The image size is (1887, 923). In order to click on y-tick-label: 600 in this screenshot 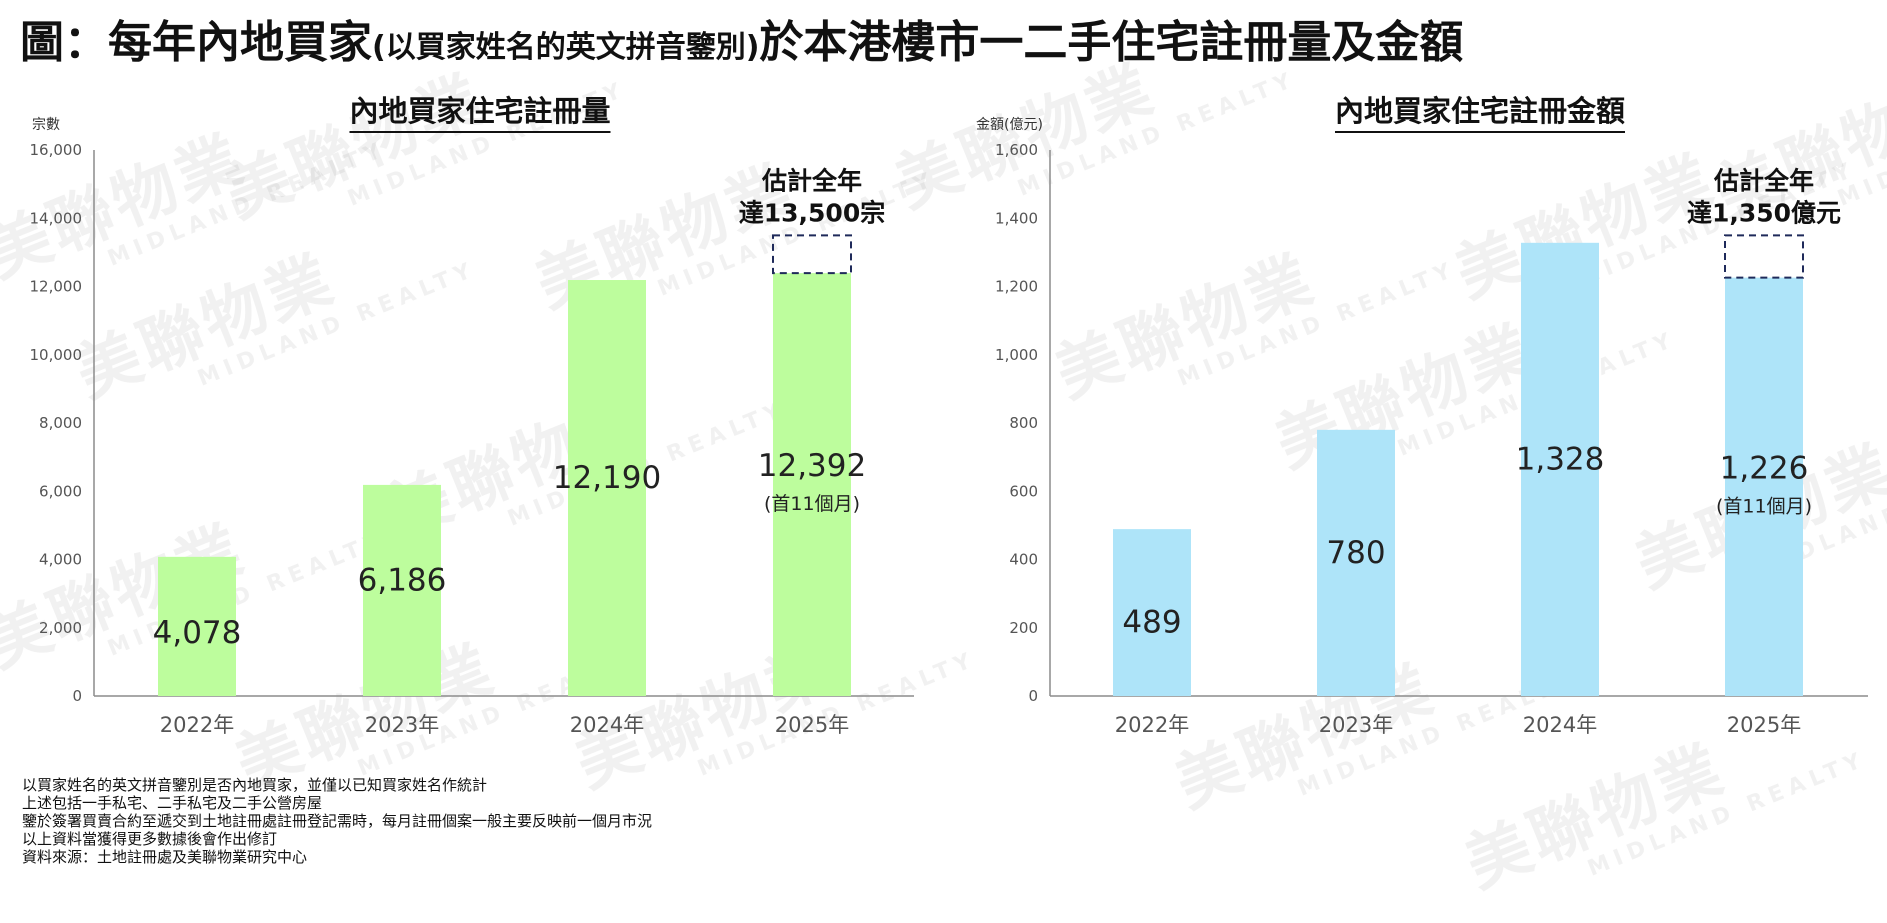, I will do `click(1023, 491)`.